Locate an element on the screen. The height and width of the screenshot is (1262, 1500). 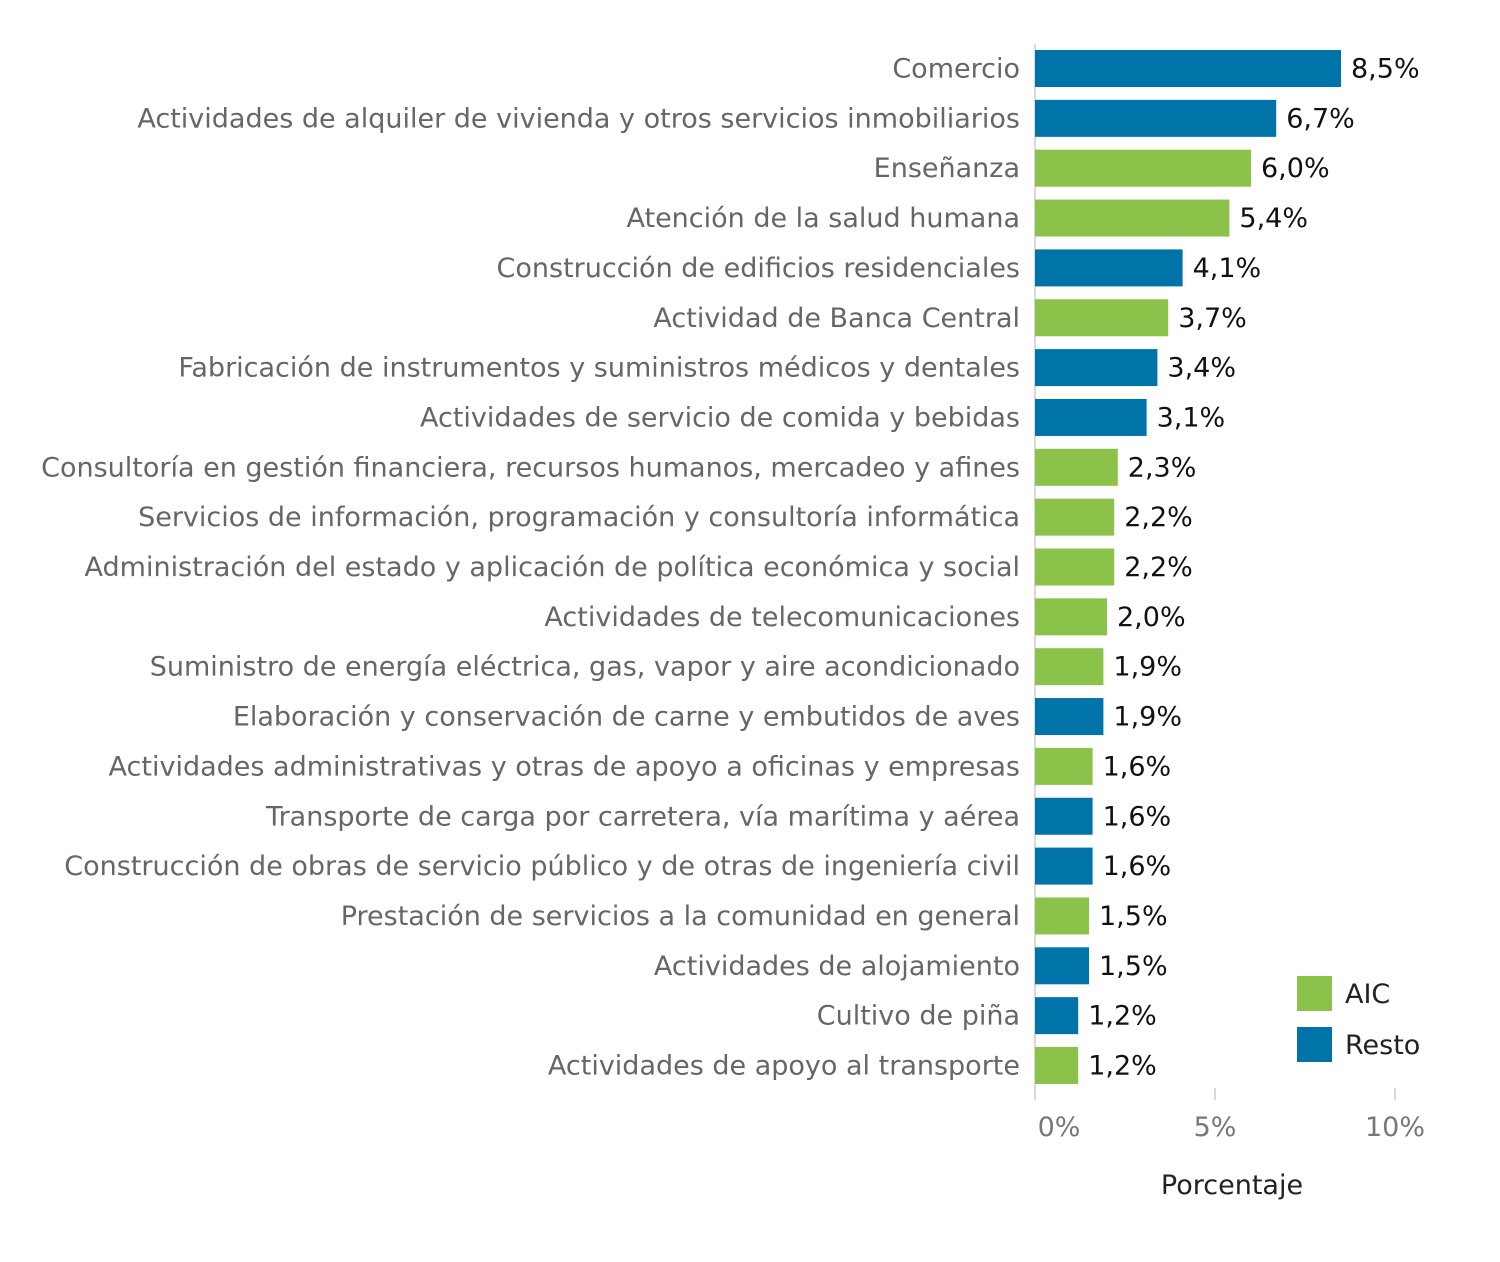
value-label: 2,3% is located at coordinates (1162, 467).